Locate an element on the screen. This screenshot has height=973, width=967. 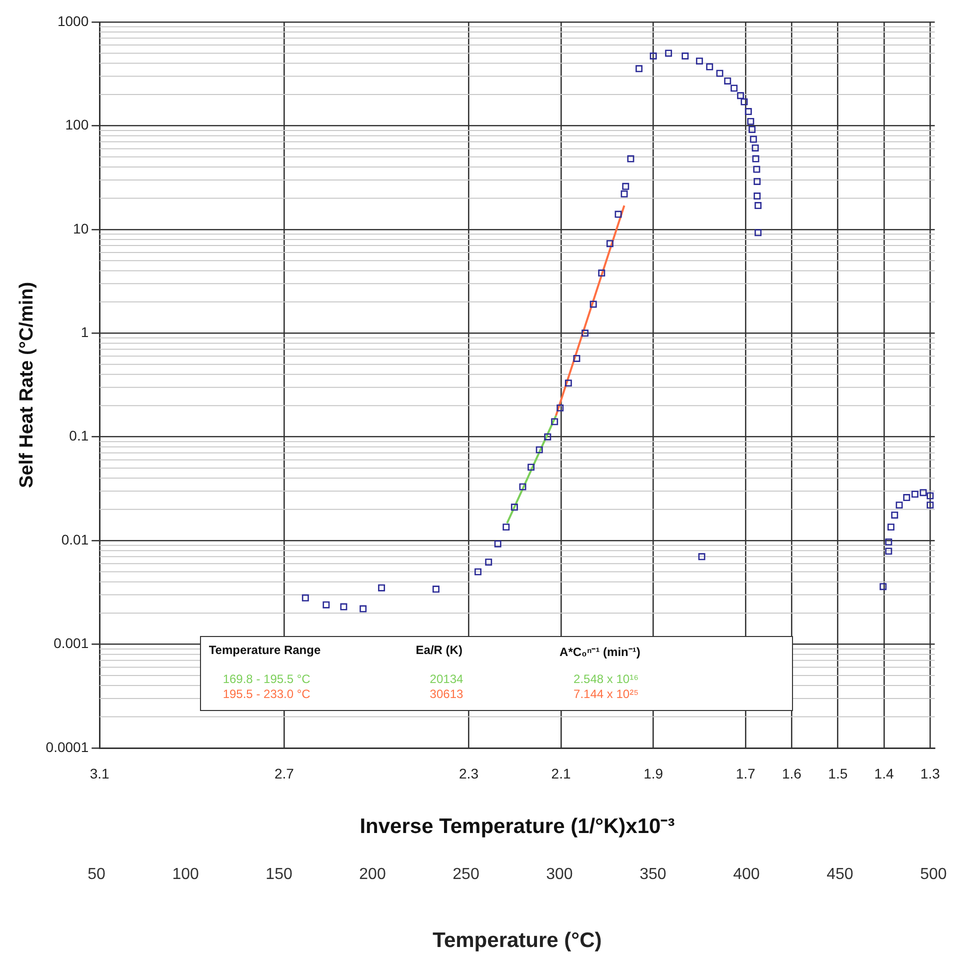
y-tick-label: 0.0001 is located at coordinates (67, 746).